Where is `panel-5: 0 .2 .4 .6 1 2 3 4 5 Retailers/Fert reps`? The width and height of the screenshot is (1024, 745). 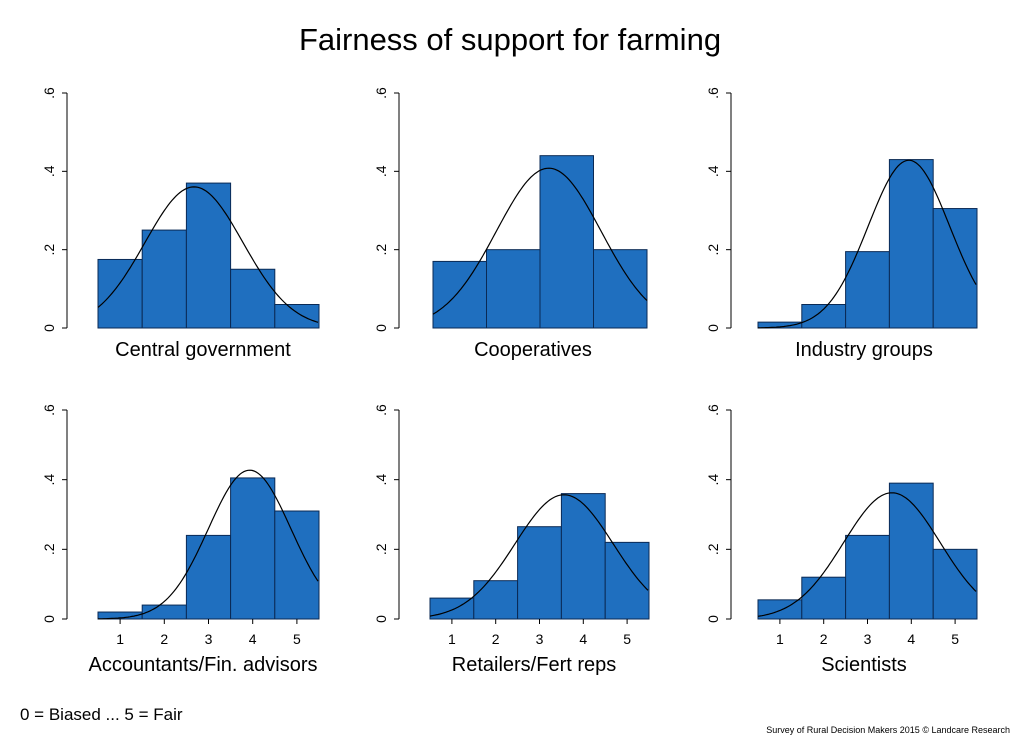 panel-5: 0 .2 .4 .6 1 2 3 4 5 Retailers/Fert reps is located at coordinates (511, 540).